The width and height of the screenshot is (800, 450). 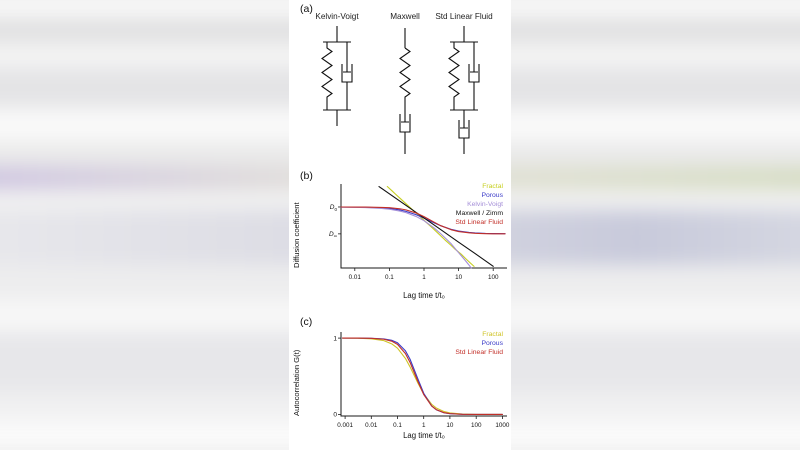 I want to click on y-tick-label: 1, so click(x=335, y=338).